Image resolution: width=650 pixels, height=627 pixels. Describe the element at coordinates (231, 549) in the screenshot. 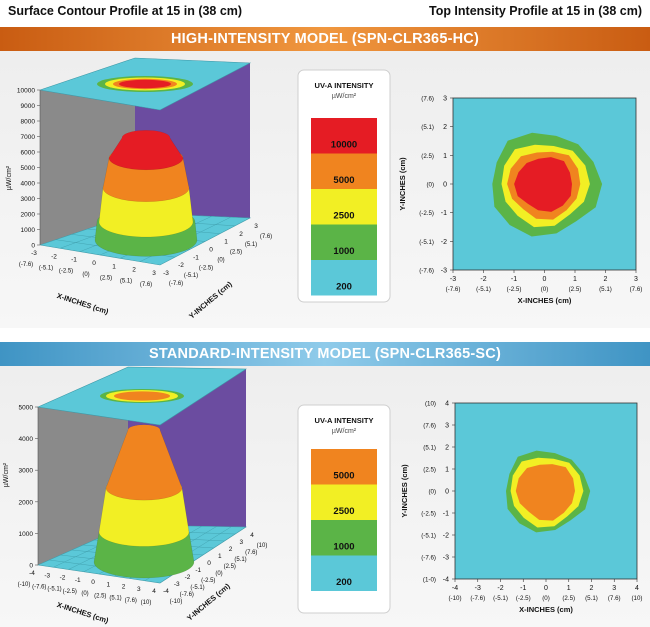

I see `sc-y-tick-label: 2` at that location.